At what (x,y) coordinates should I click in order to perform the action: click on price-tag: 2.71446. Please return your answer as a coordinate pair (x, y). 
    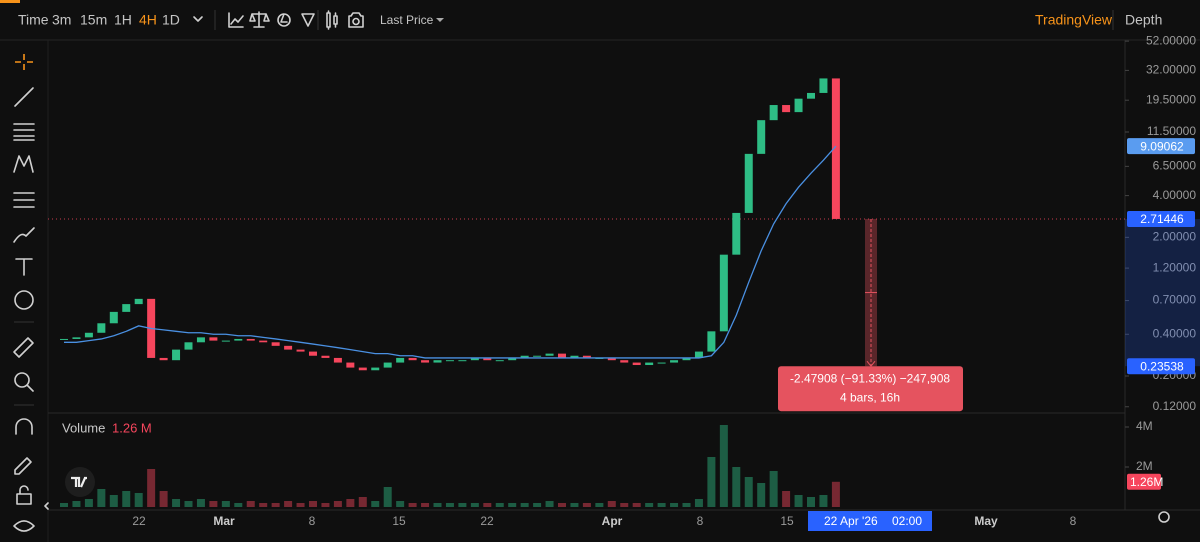
    Looking at the image, I should click on (1162, 219).